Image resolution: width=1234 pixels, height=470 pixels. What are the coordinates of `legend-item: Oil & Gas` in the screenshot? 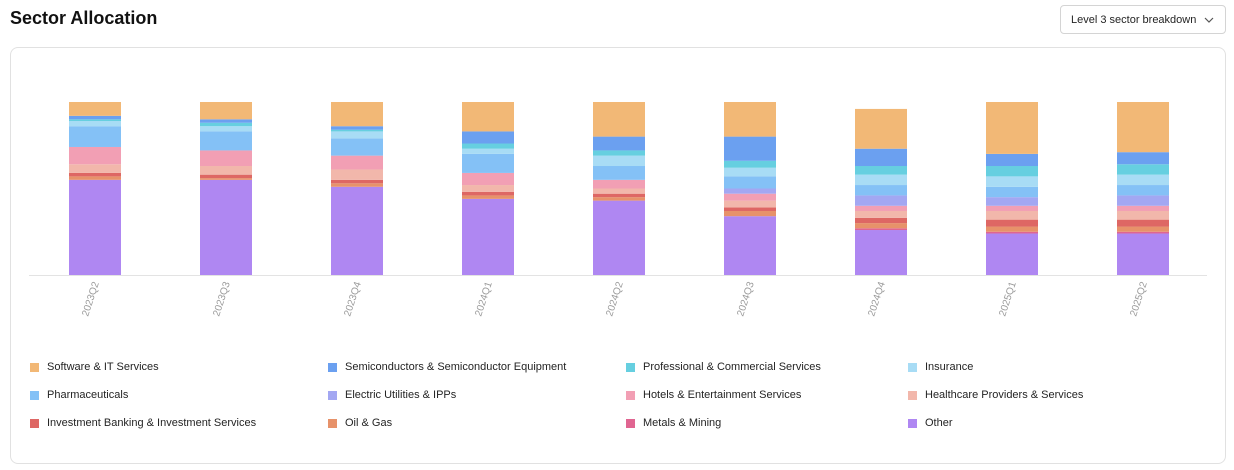 It's located at (477, 423).